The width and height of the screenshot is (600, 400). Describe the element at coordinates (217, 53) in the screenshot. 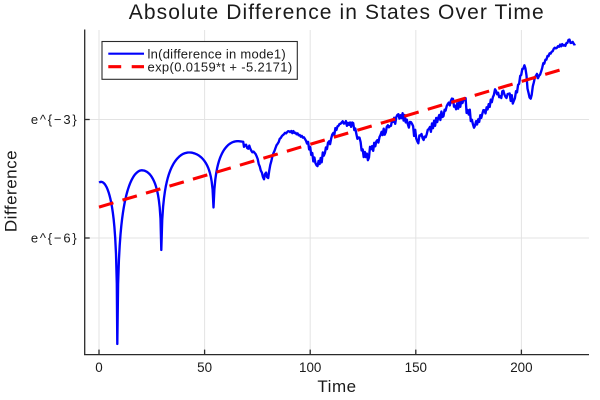

I see `svg-text: ln(difference in mode1)` at that location.